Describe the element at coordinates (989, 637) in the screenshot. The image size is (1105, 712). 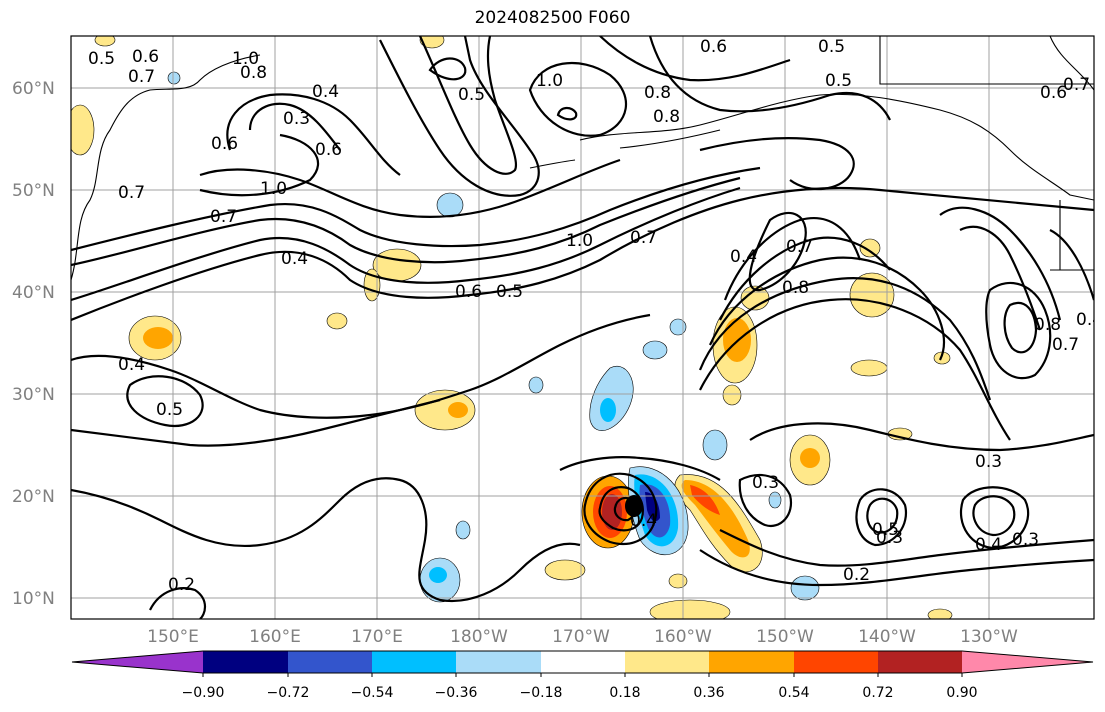
I see `lon-label: 130°W` at that location.